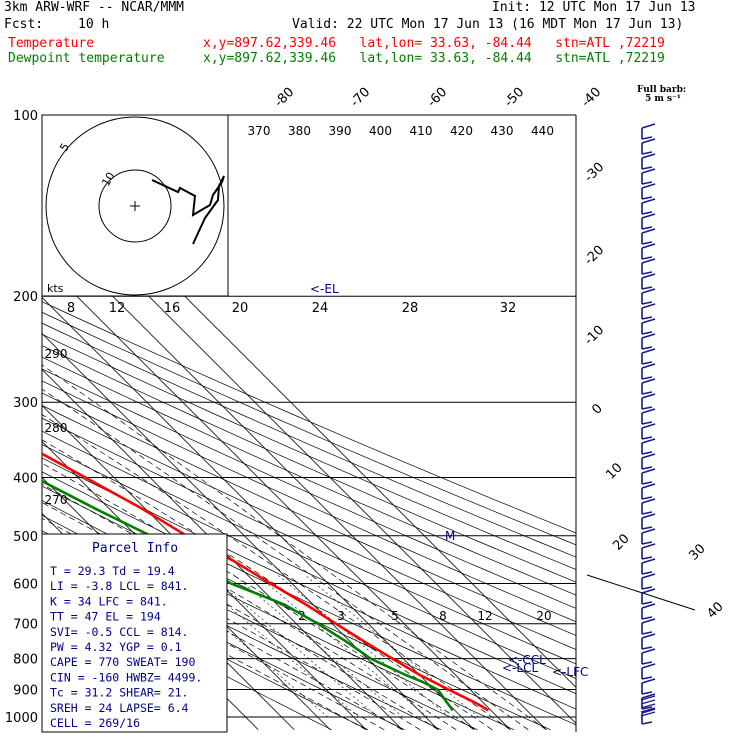 This screenshot has width=740, height=740. I want to click on mixing-ratio-label: 5, so click(395, 616).